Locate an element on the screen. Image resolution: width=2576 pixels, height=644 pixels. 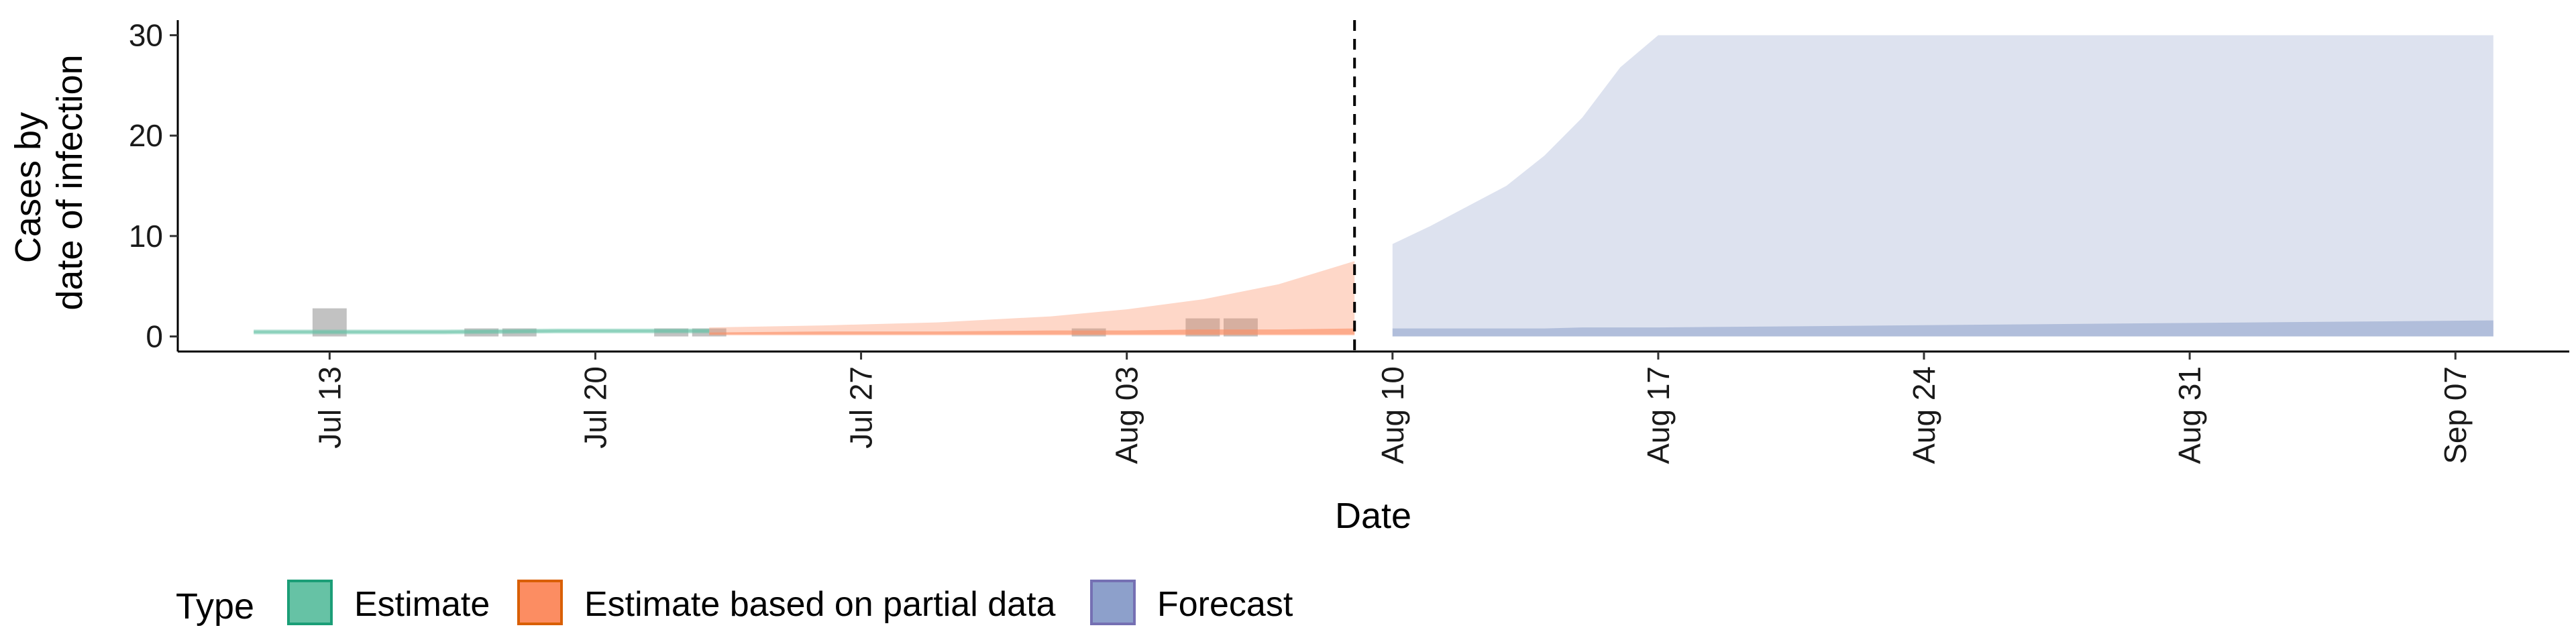
legend-key-estimate-based-on-partial-data is located at coordinates (540, 602).